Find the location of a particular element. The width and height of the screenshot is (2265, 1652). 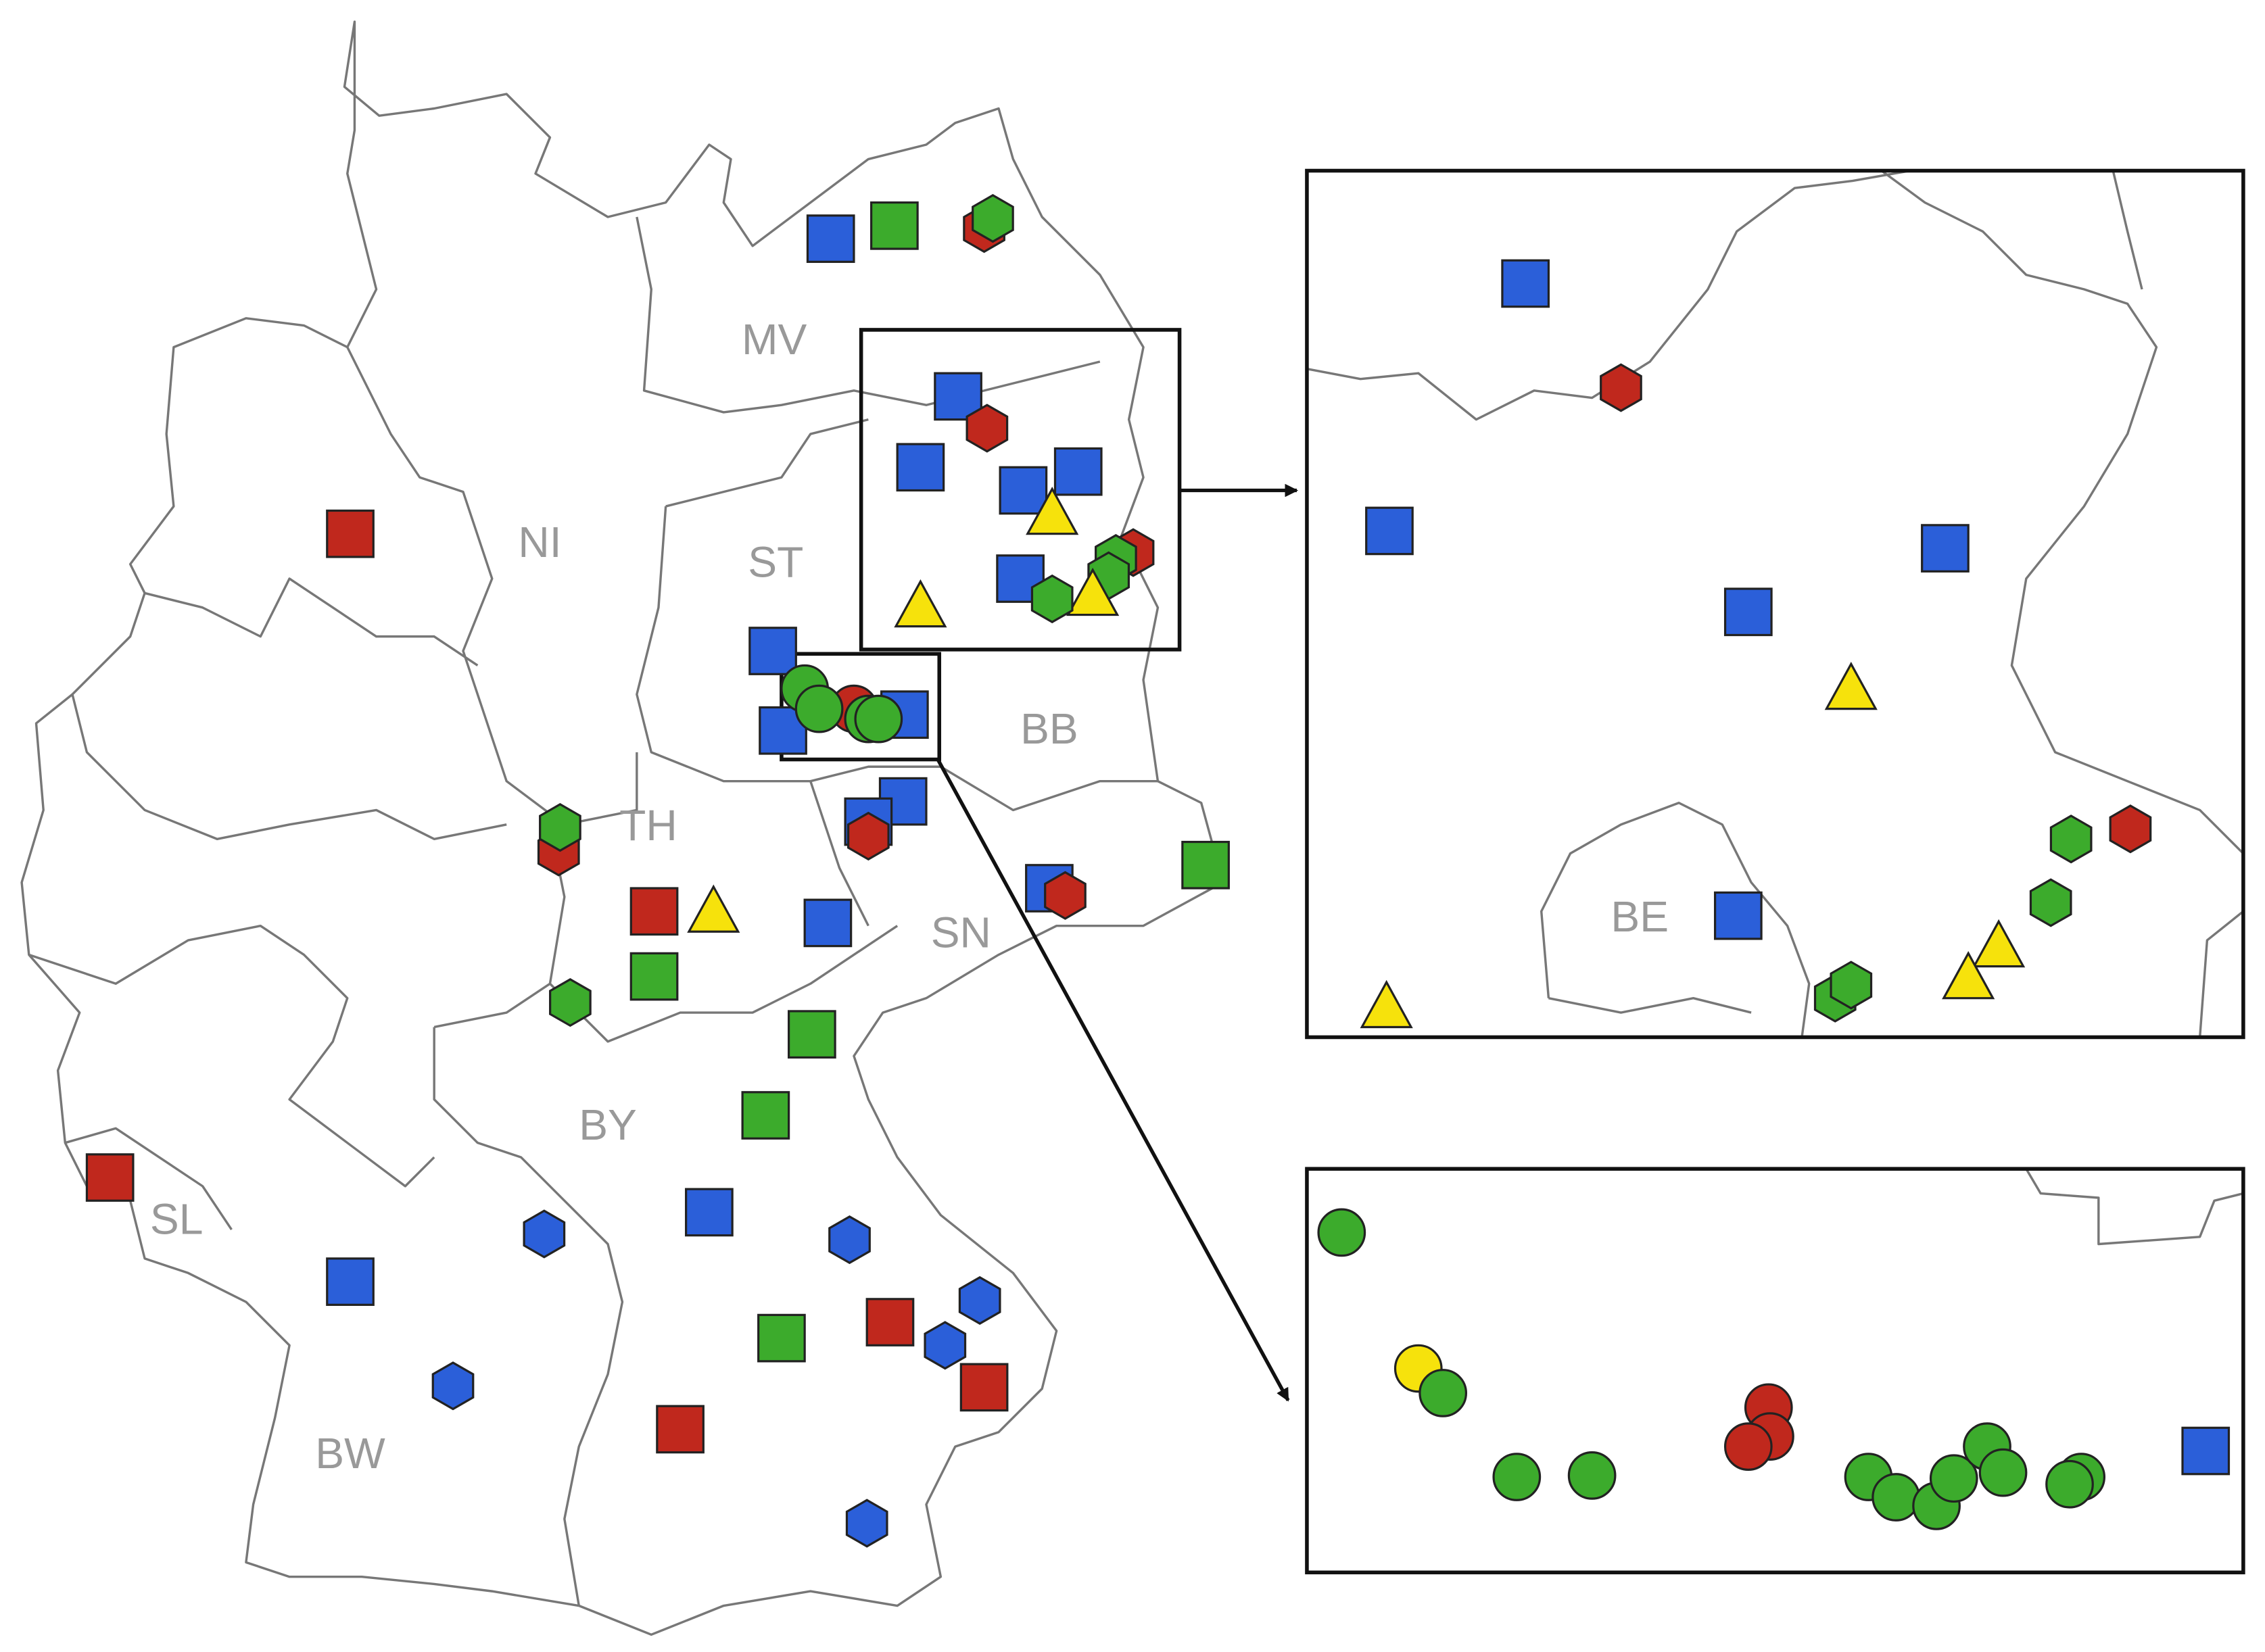

region-label: ST is located at coordinates (776, 562).